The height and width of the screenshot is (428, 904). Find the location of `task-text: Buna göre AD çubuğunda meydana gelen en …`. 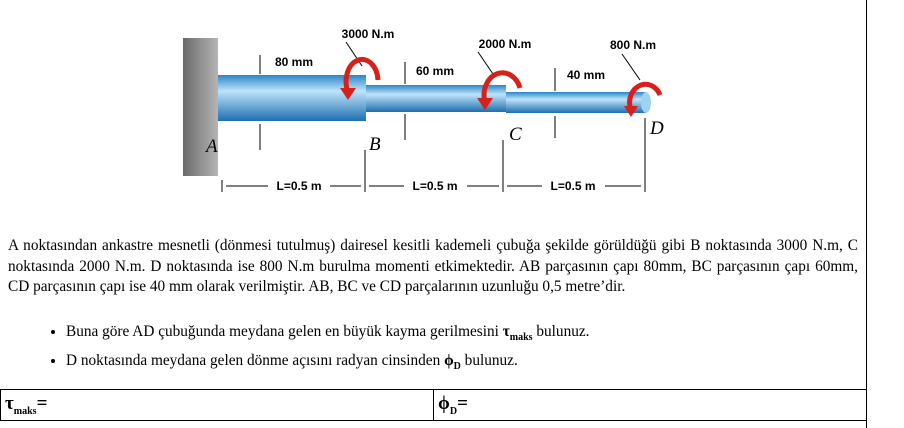

task-text: Buna göre AD çubuğunda meydana gelen en … is located at coordinates (284, 331).